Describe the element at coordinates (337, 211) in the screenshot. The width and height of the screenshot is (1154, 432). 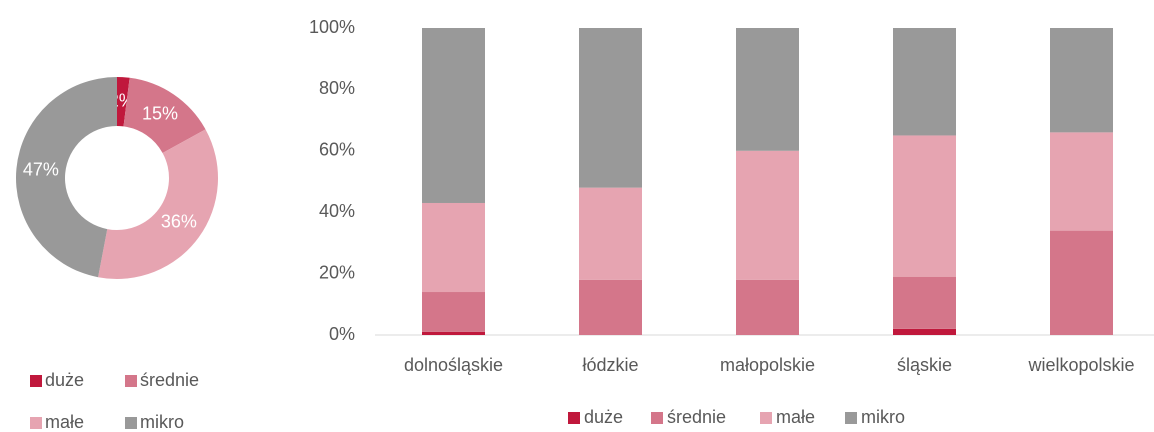
I see `y-tick-label: 40%` at that location.